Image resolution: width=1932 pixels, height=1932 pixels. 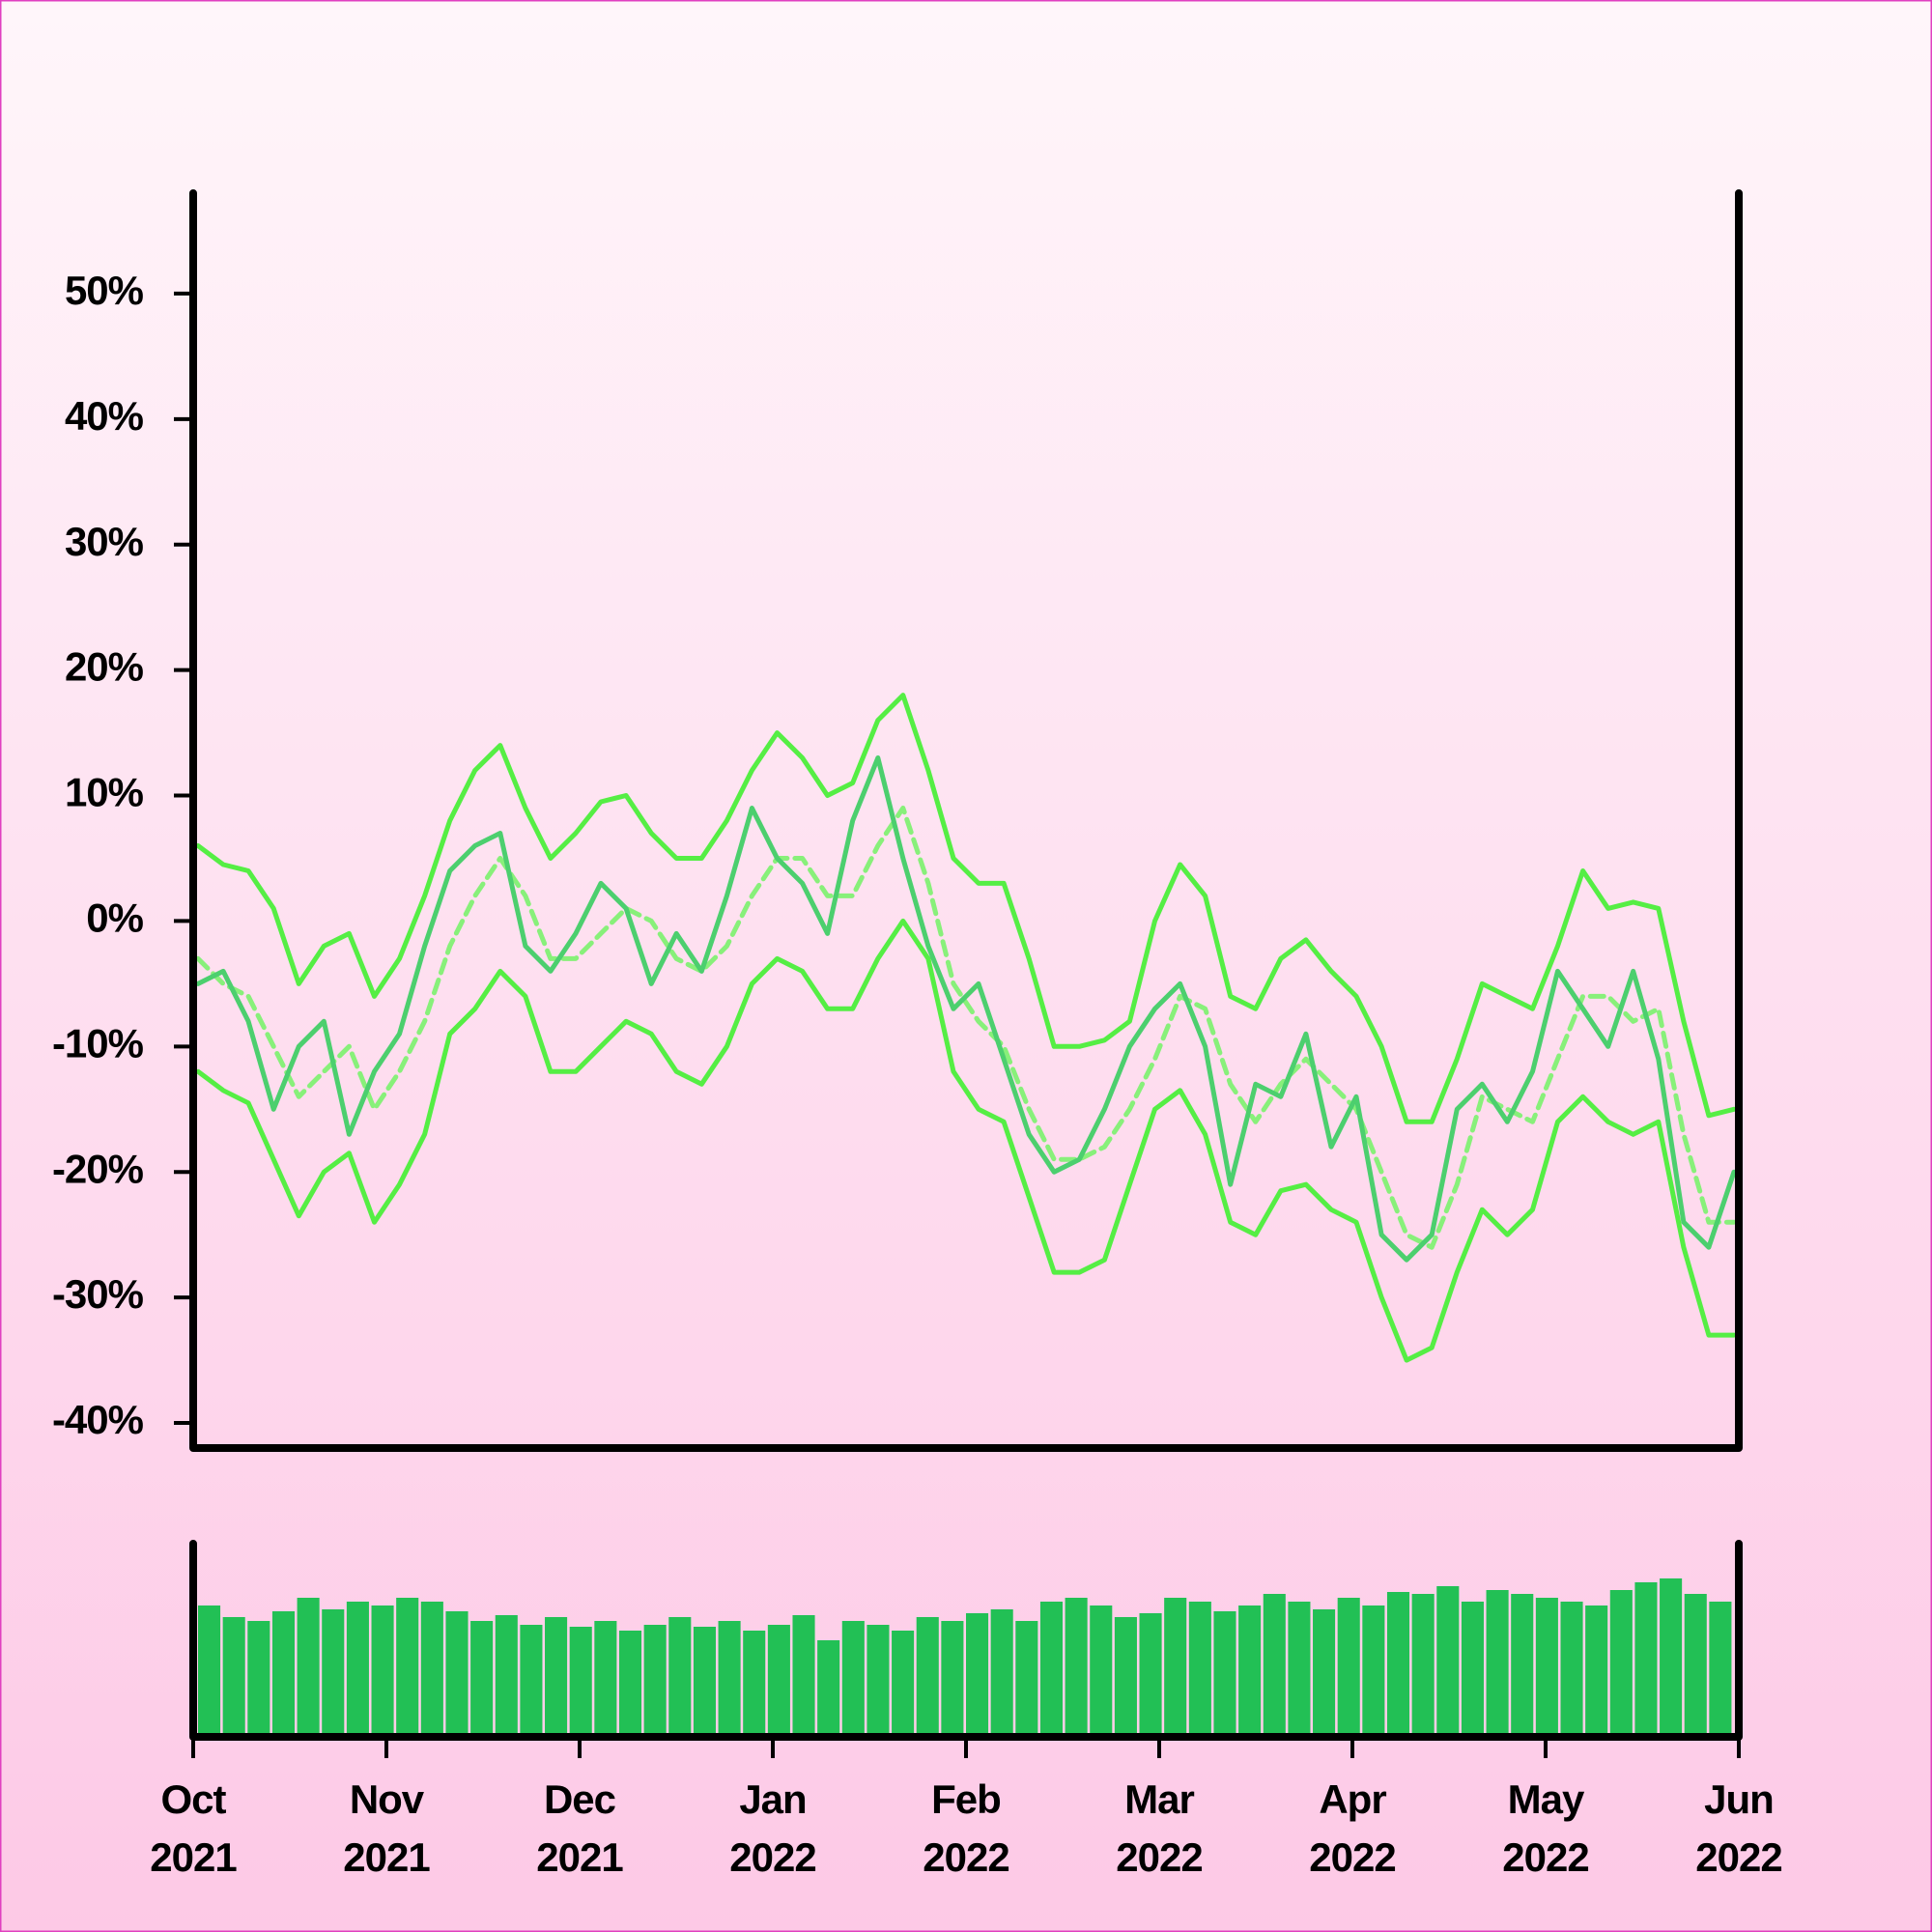 I want to click on y-tick-label: 50%, so click(x=104, y=290).